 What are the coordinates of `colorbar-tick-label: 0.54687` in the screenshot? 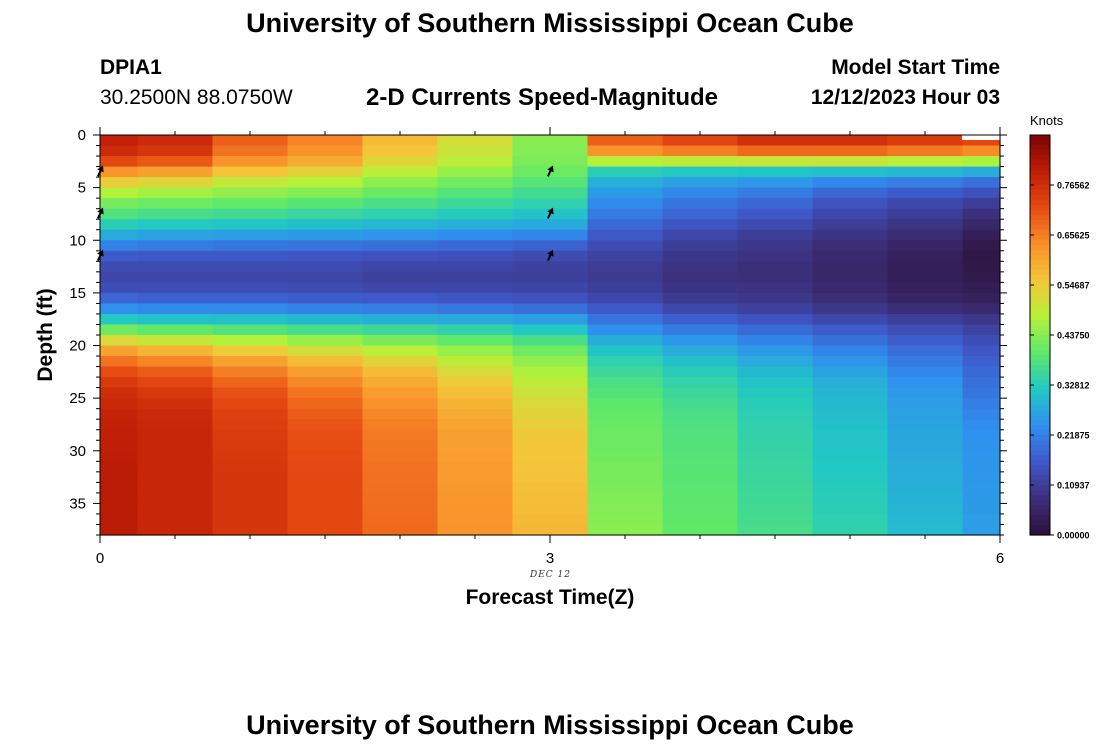 It's located at (1073, 286).